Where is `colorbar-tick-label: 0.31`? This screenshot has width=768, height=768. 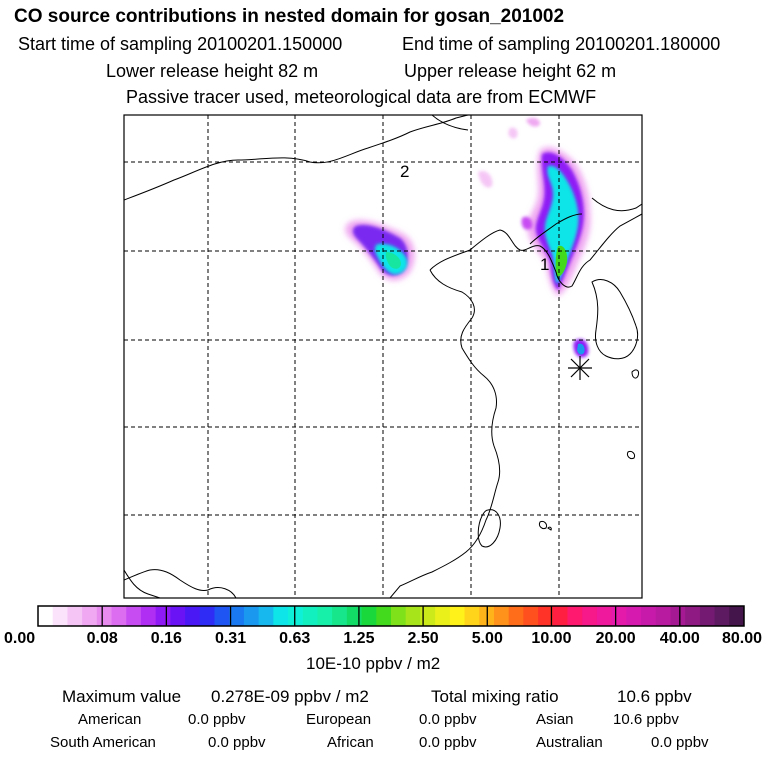 colorbar-tick-label: 0.31 is located at coordinates (230, 638).